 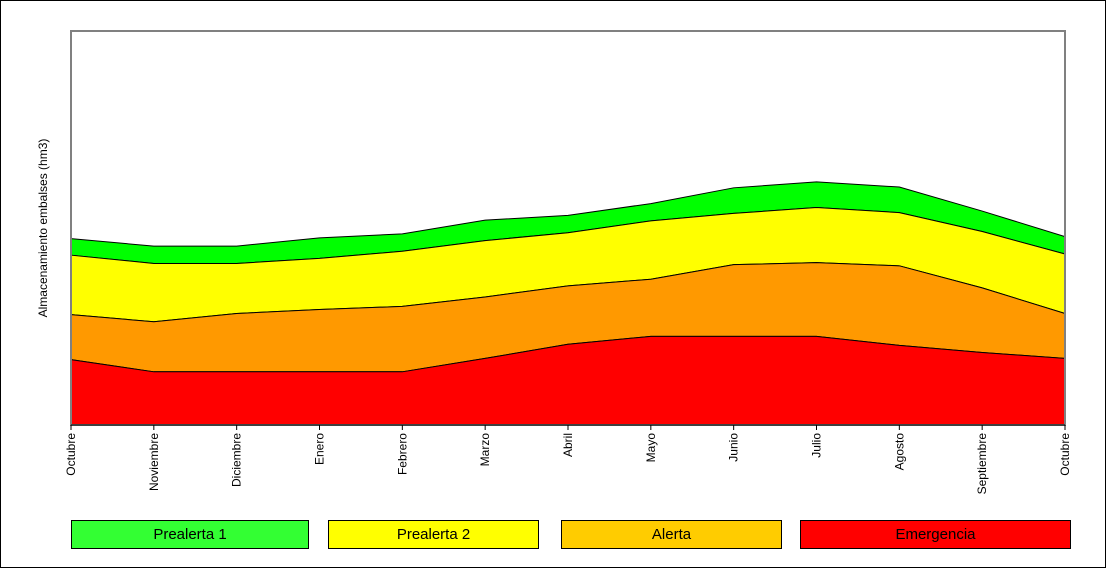 What do you see at coordinates (651, 448) in the screenshot?
I see `x-tick-label: Mayo` at bounding box center [651, 448].